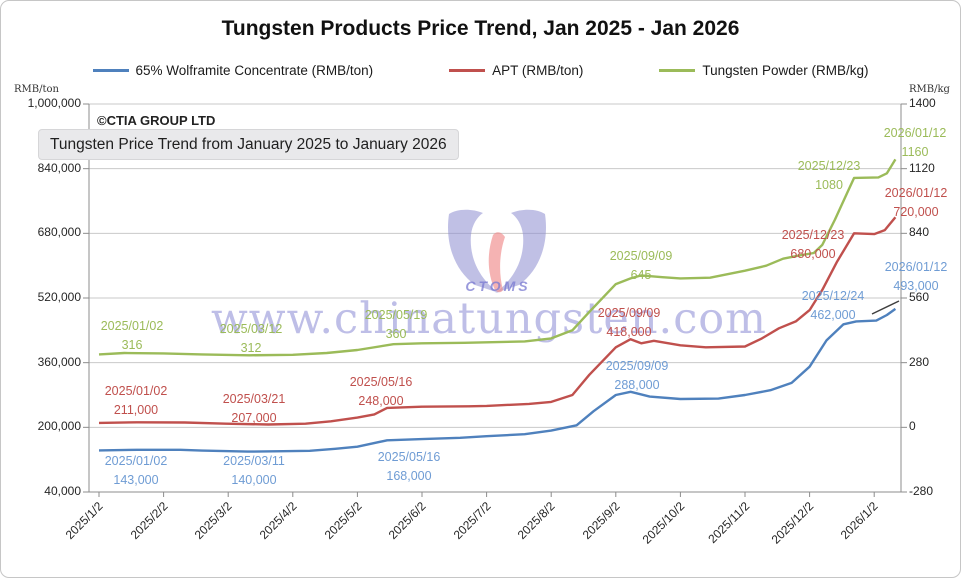 This screenshot has width=961, height=578. I want to click on y-axis-tick-label: 520,000, so click(59, 297).